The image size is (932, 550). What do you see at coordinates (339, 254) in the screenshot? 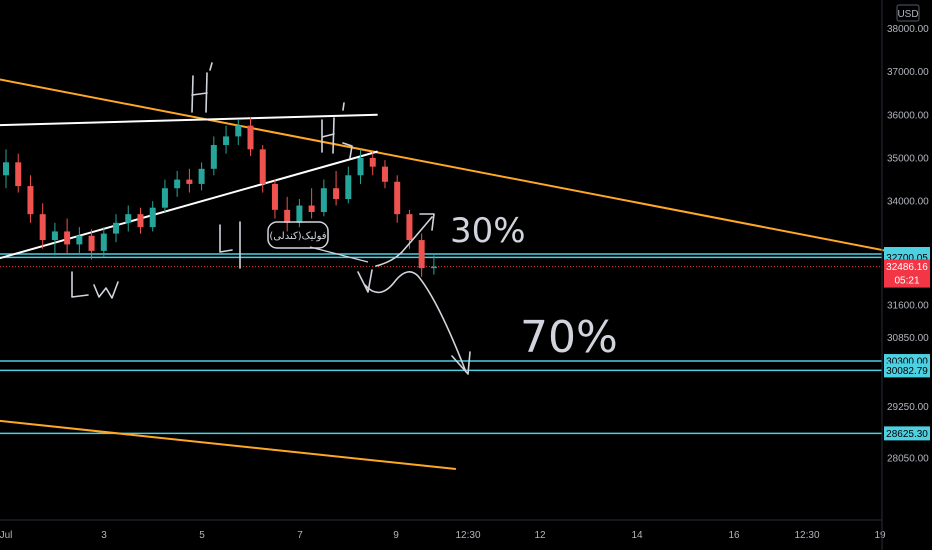
I see `callout-pointer` at bounding box center [339, 254].